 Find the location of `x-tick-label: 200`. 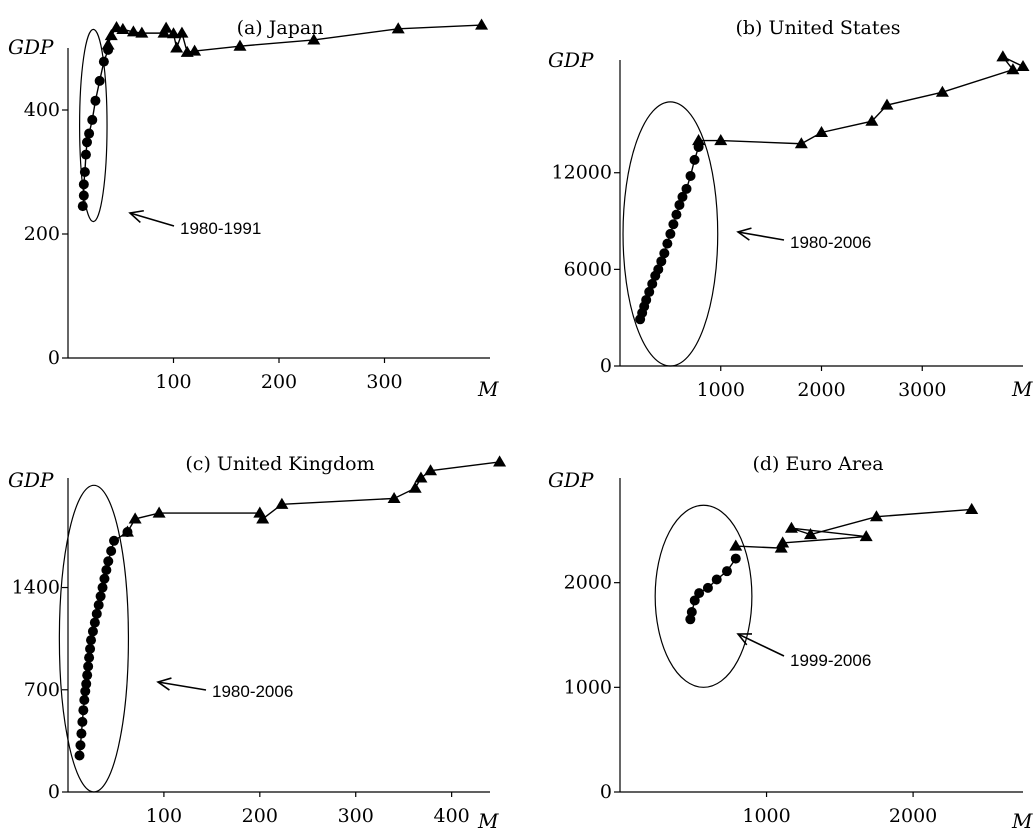

x-tick-label: 200 is located at coordinates (279, 382).